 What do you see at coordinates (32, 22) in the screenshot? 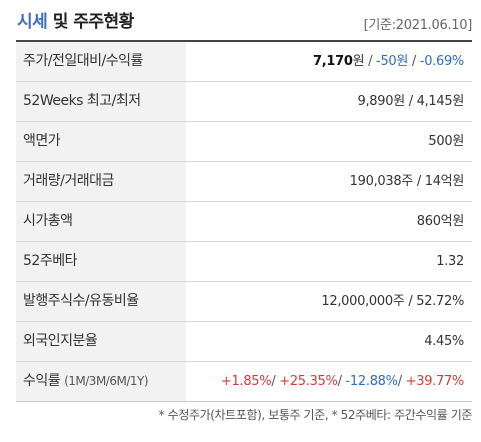
I see `title-highlight: 시세` at bounding box center [32, 22].